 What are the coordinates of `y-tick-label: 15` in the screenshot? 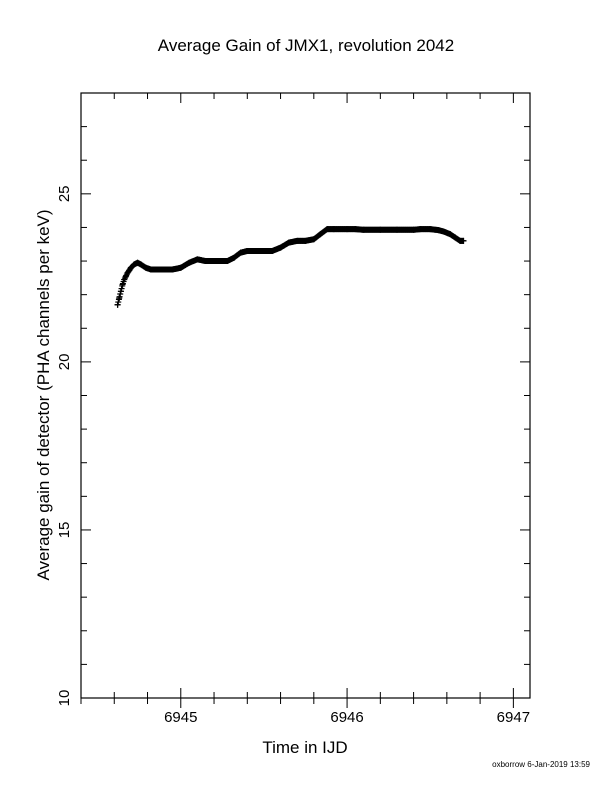 It's located at (64, 530).